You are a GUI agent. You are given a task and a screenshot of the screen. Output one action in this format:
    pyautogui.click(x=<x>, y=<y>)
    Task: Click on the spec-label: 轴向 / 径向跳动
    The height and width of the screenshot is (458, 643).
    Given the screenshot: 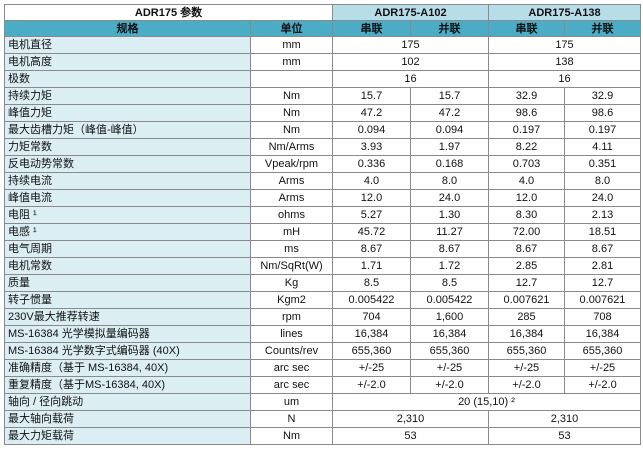 What is the action you would take?
    pyautogui.click(x=127, y=402)
    